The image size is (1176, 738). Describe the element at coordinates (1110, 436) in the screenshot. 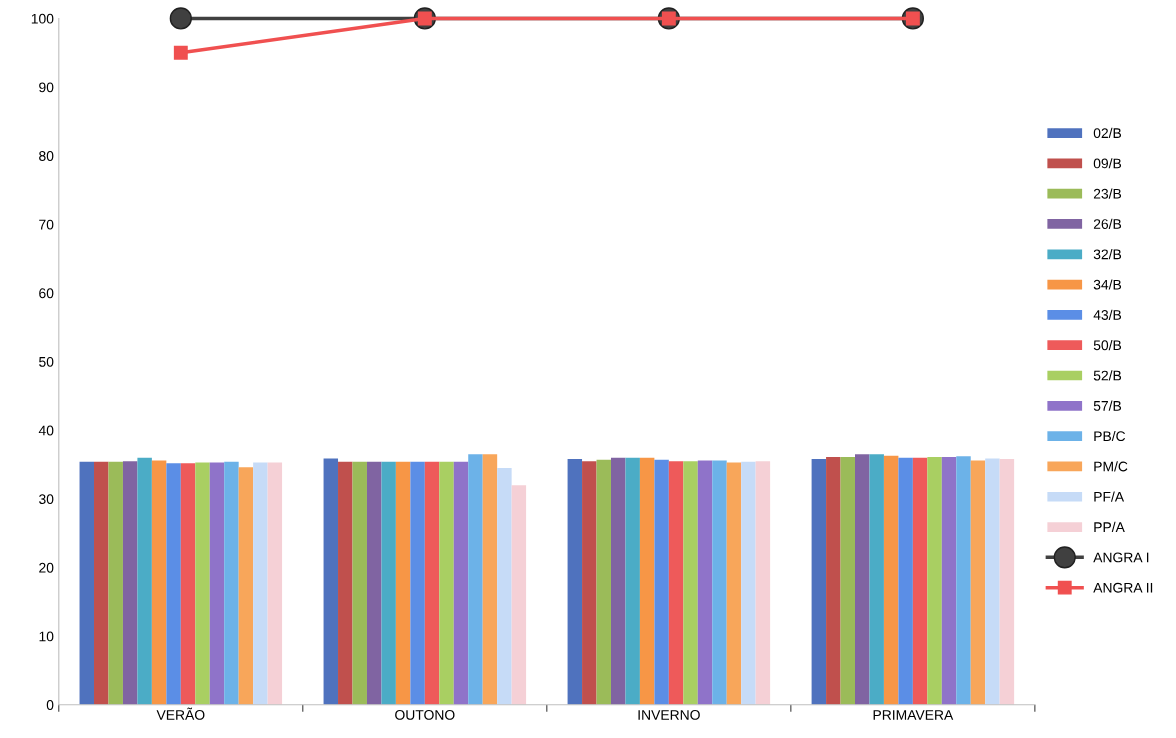

I see `legend-label: PB/C` at that location.